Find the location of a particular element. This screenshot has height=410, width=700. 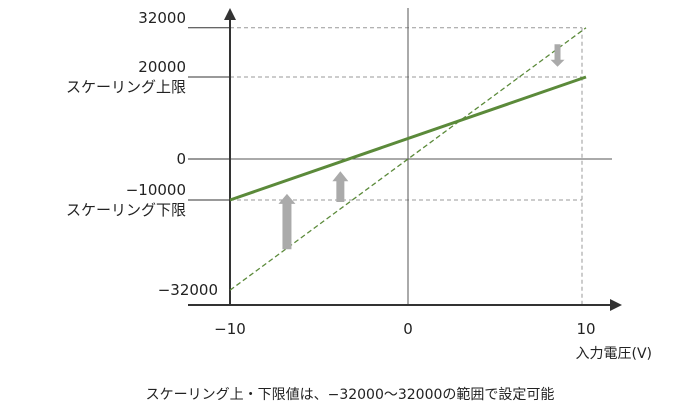

y-tick-label: 20000 is located at coordinates (162, 67).